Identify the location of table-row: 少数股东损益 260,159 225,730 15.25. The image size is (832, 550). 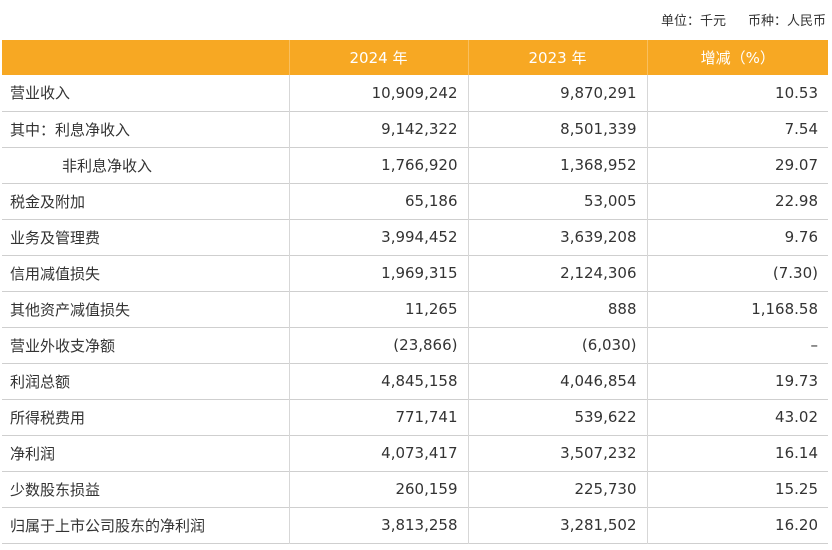
(415, 489).